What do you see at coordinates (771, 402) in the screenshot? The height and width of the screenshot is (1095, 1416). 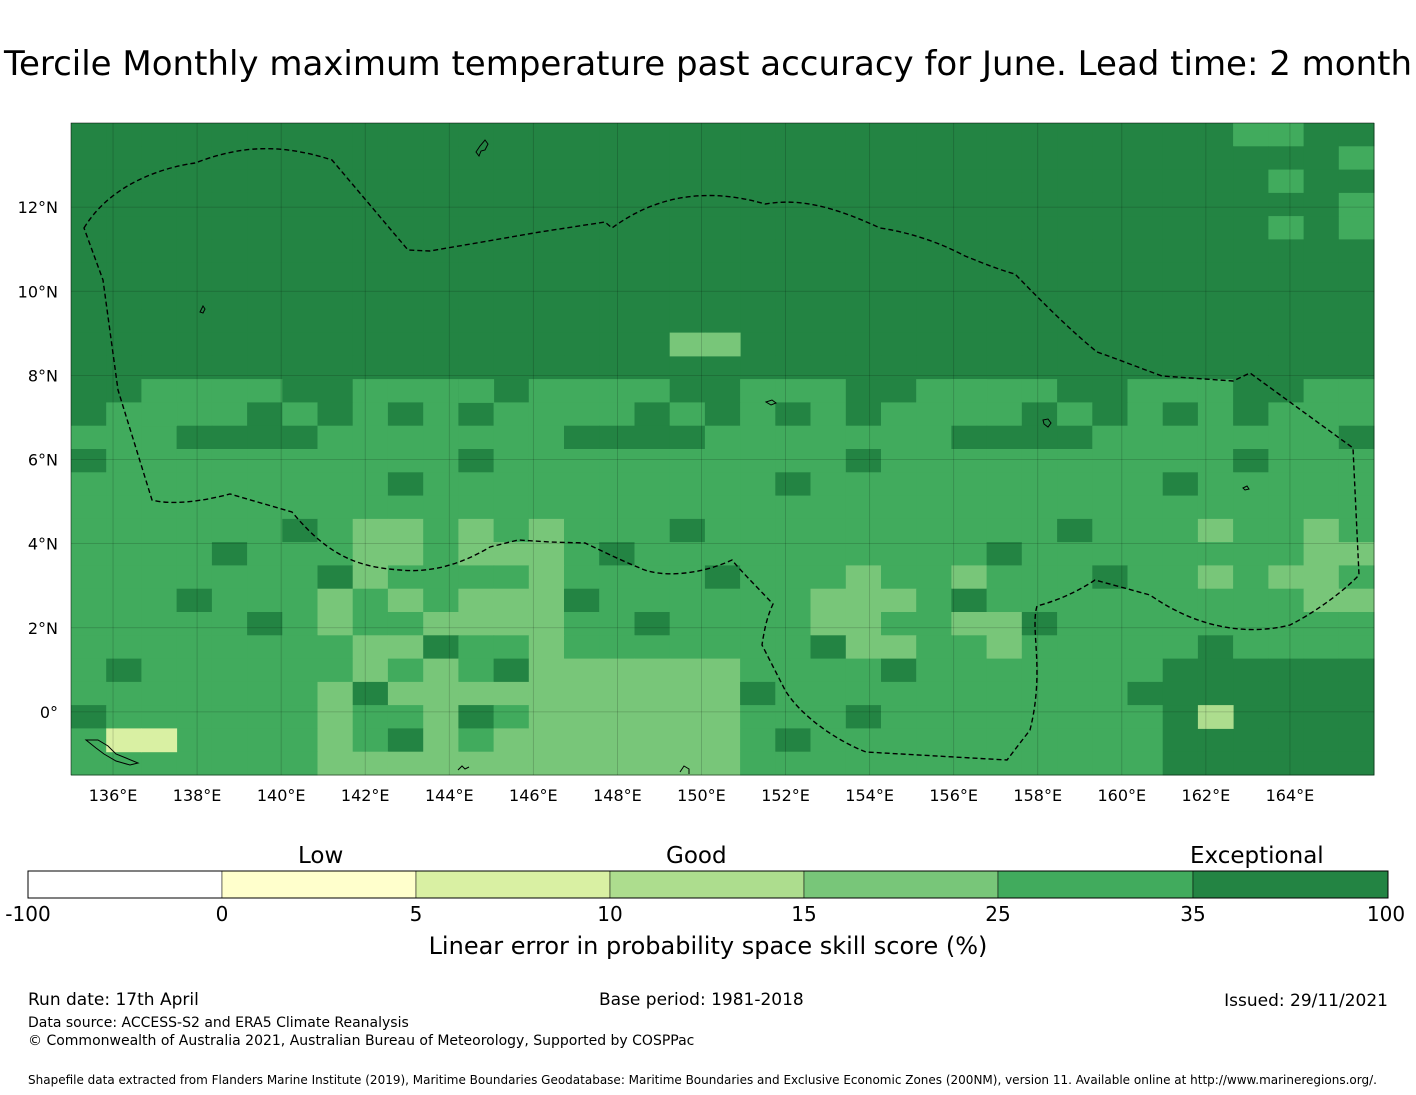 I see `chuuk-island` at bounding box center [771, 402].